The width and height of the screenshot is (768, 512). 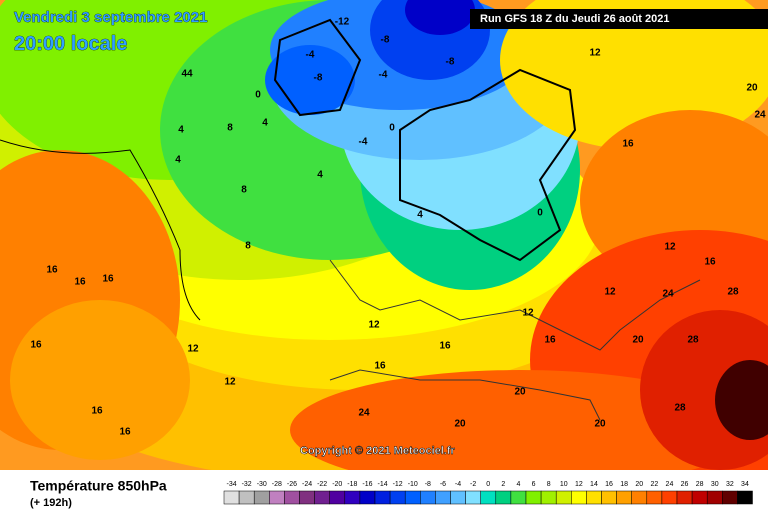 I want to click on contour-label: 28, so click(x=680, y=408).